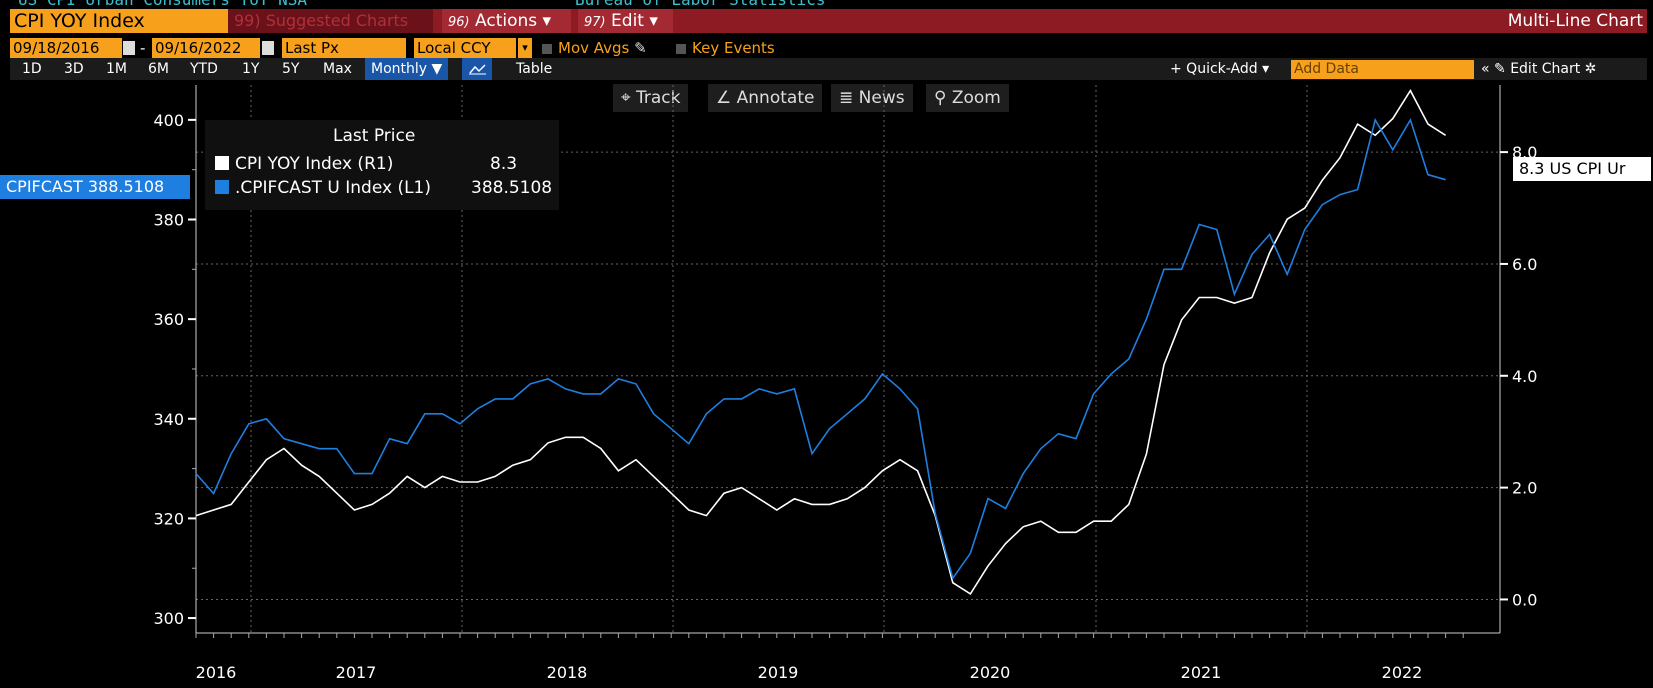 The width and height of the screenshot is (1653, 688). What do you see at coordinates (990, 672) in the screenshot?
I see `x-tick-label: 2020` at bounding box center [990, 672].